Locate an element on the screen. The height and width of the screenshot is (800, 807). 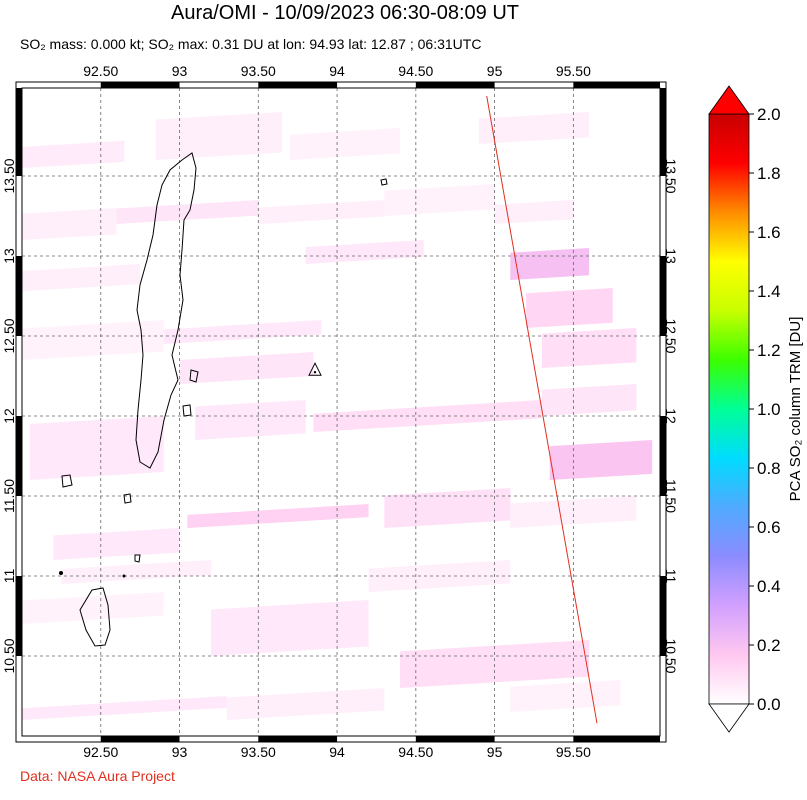
y-tick-label-left-5: 13 is located at coordinates (9, 256).